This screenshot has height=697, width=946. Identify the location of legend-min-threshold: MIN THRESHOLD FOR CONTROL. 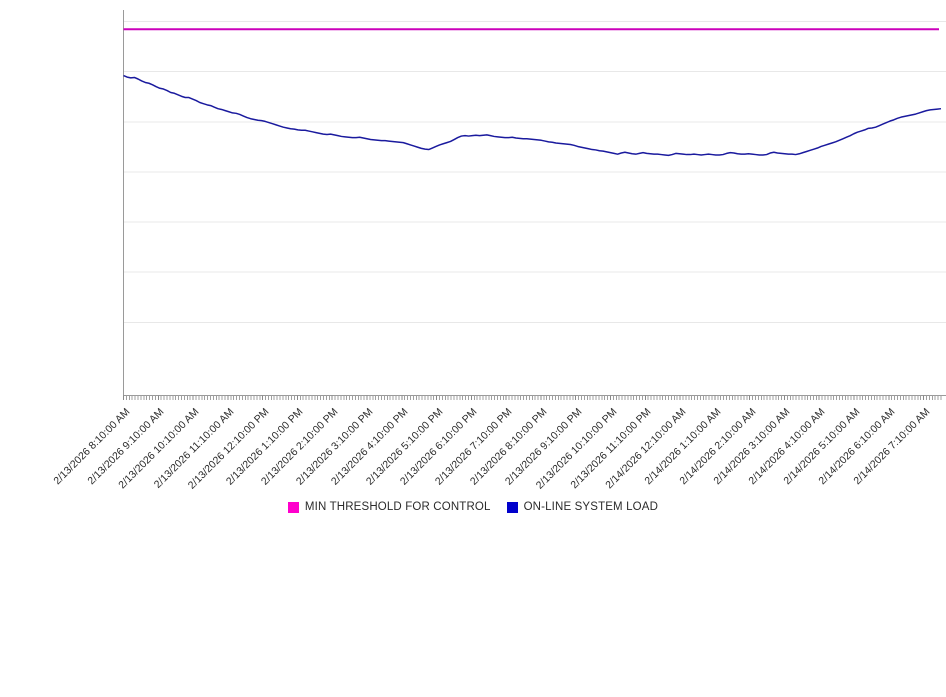
(389, 507).